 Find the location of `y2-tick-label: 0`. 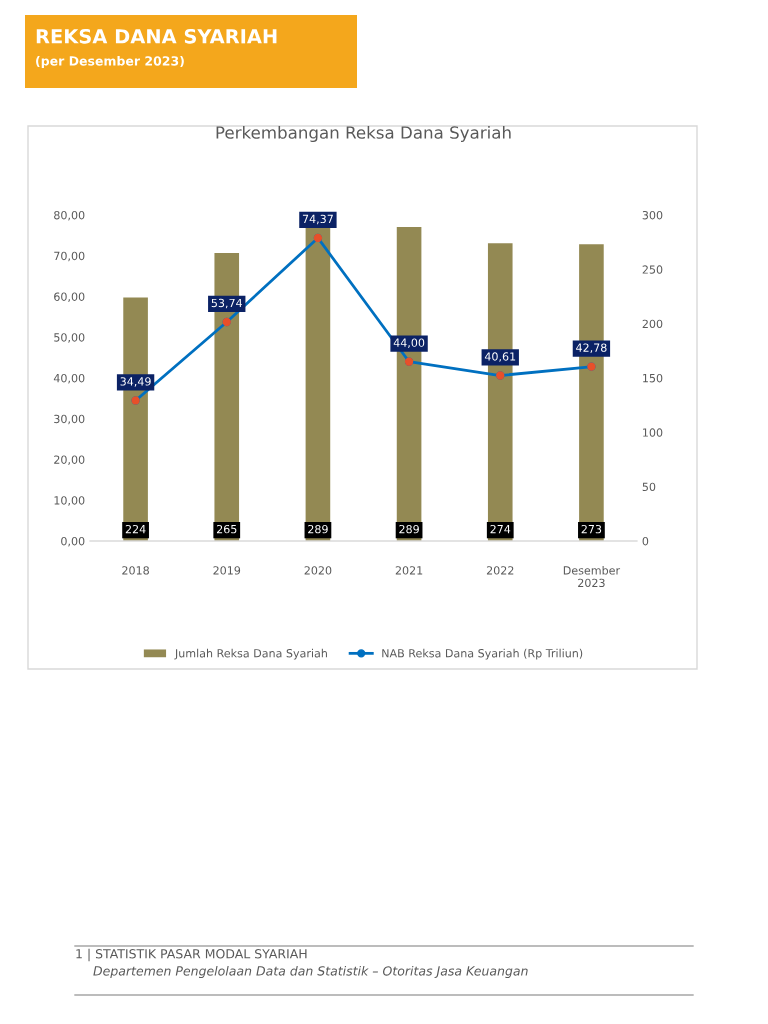

y2-tick-label: 0 is located at coordinates (645, 541).